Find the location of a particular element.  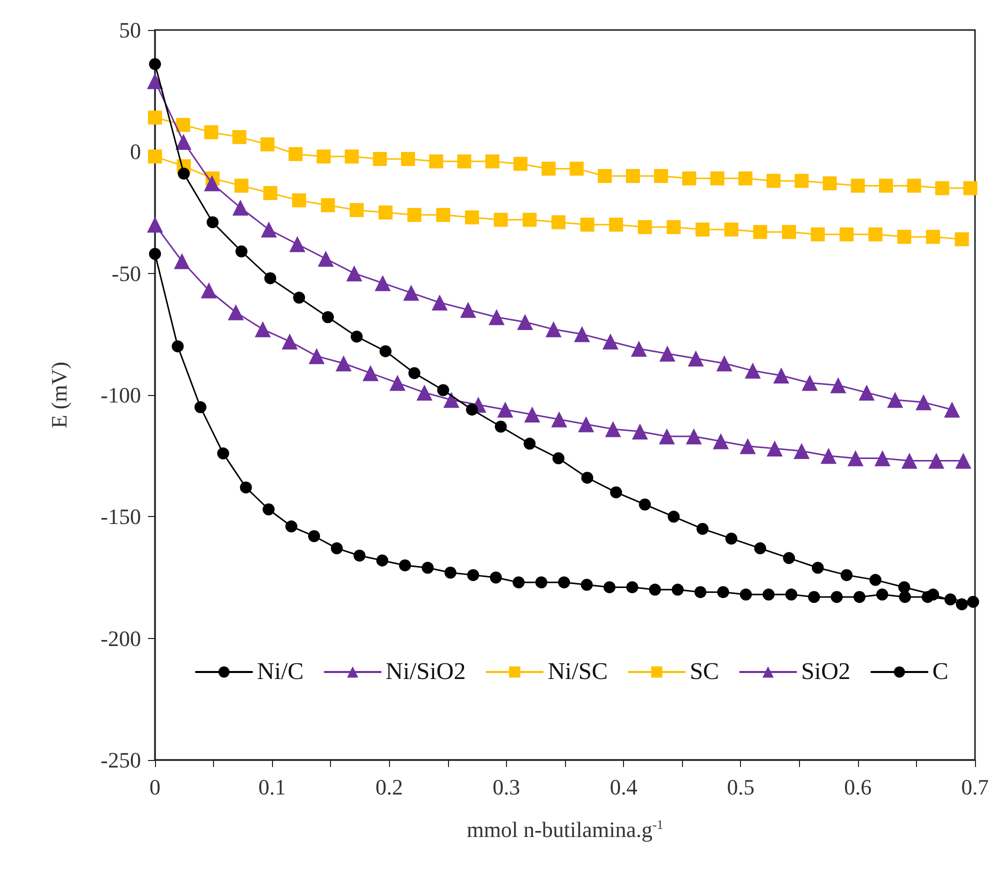

x-tick-label: 0.7 is located at coordinates (975, 787).